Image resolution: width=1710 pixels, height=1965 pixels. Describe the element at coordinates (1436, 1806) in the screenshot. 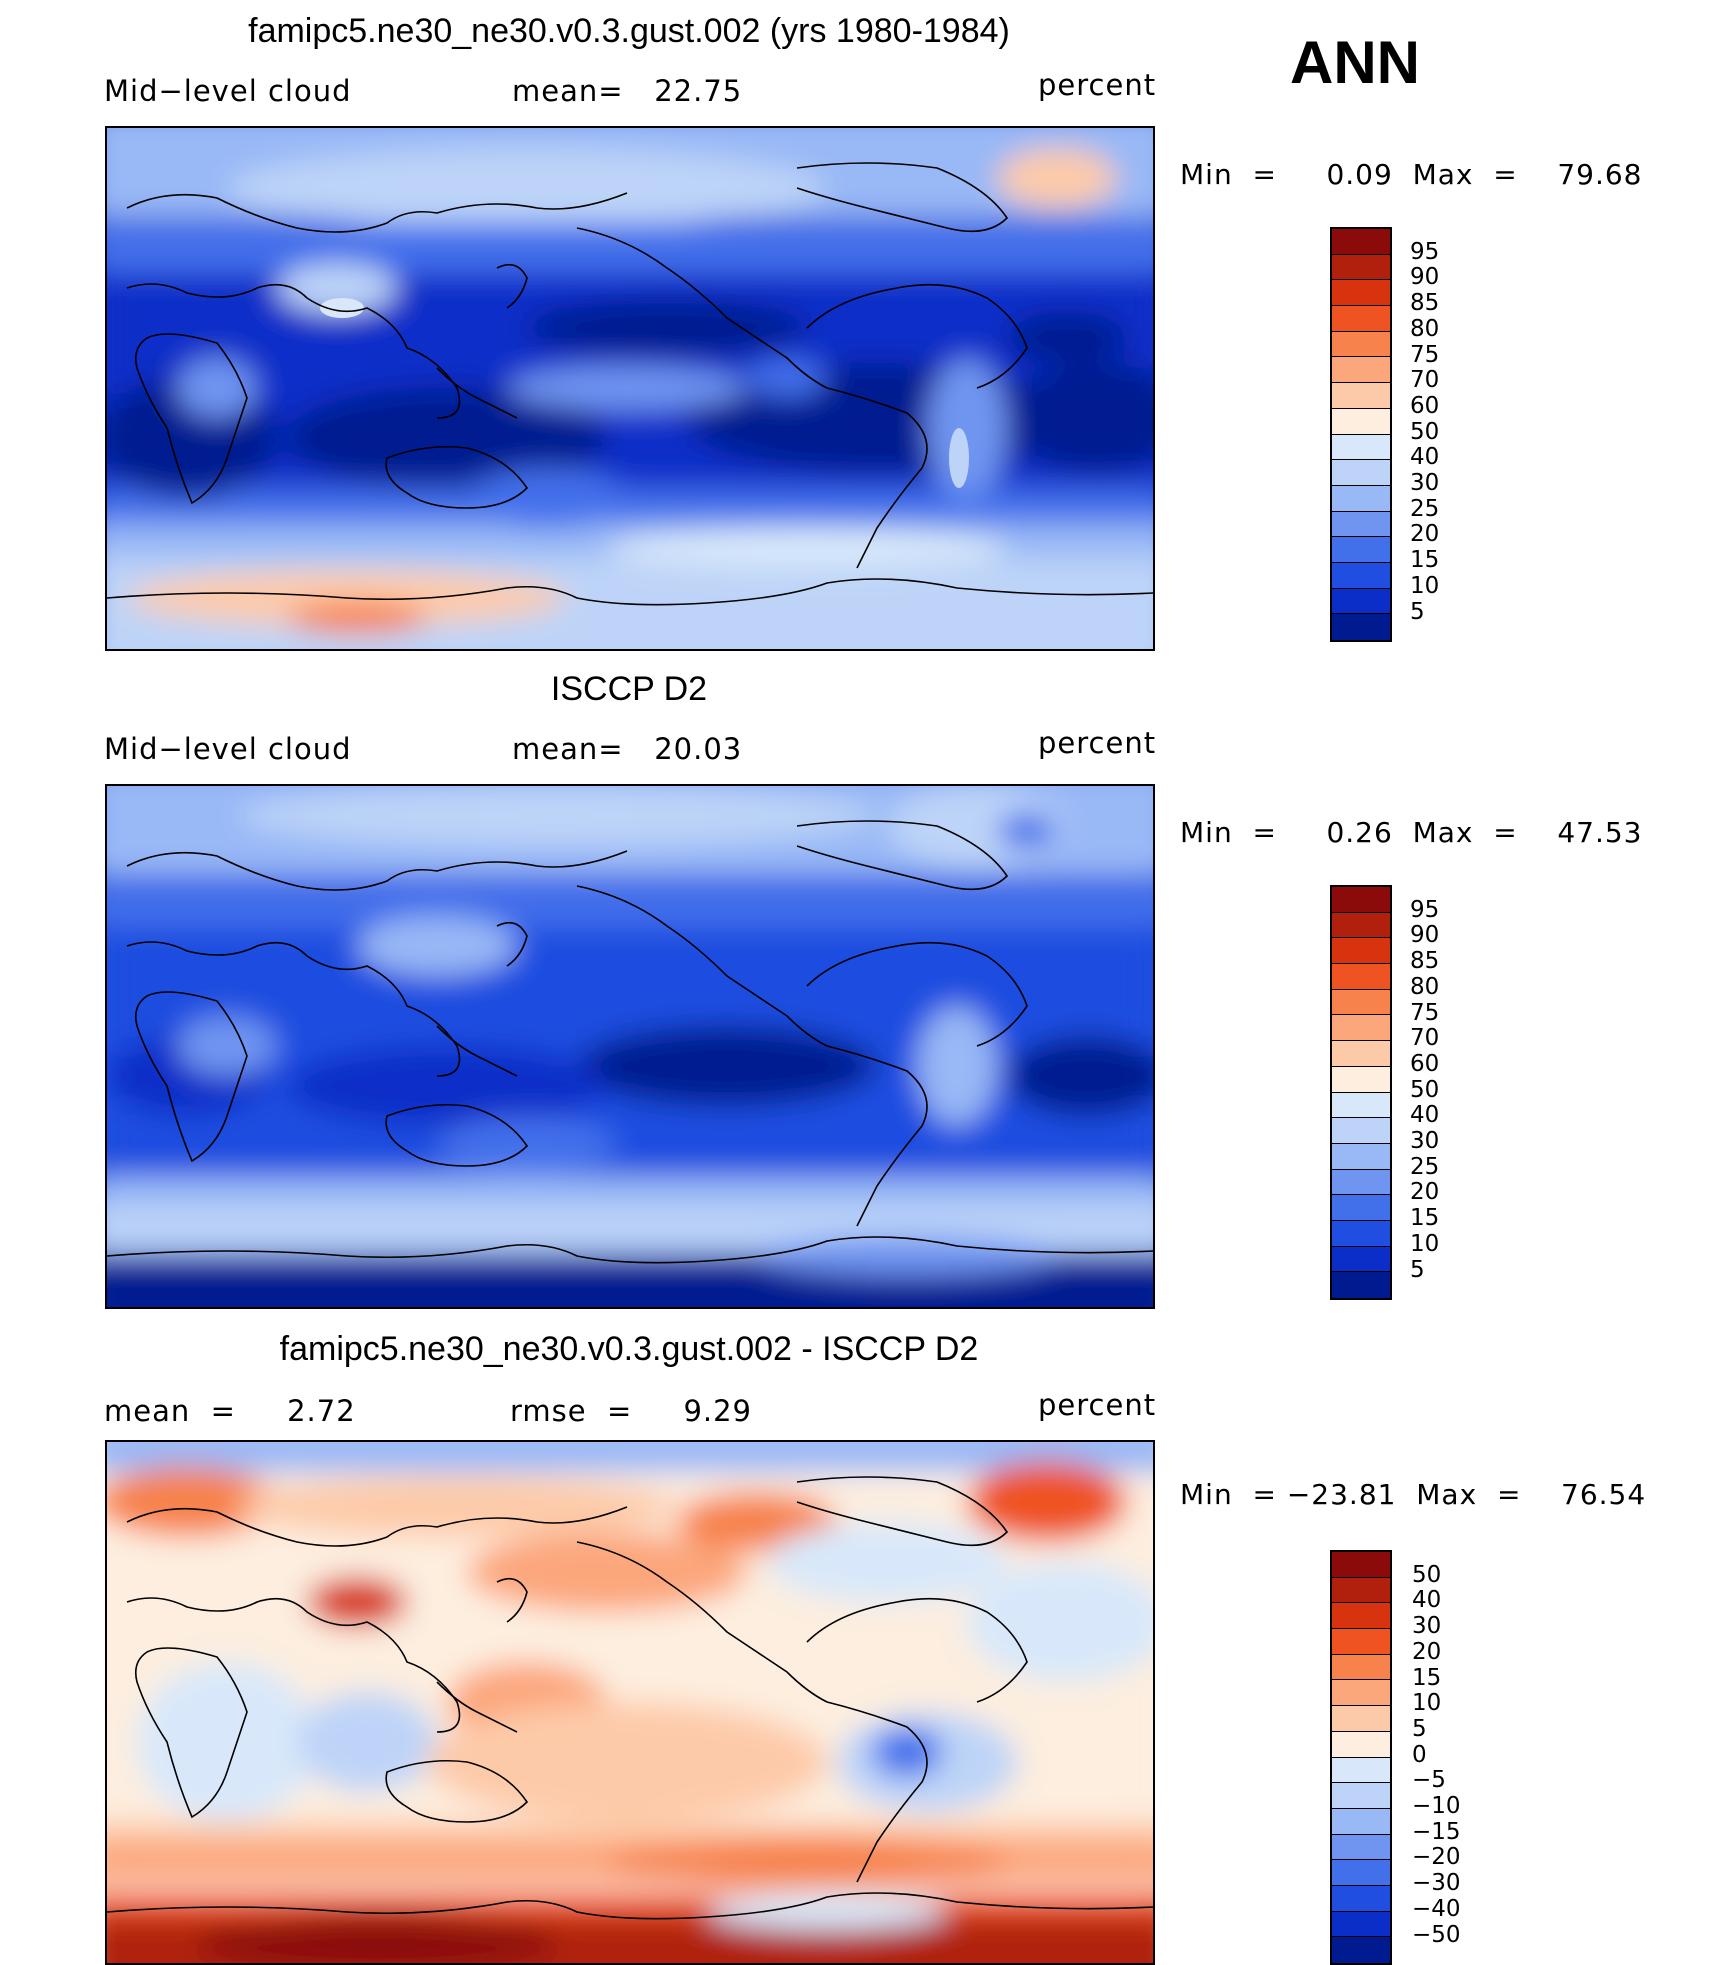

I see `colorbar-label: −10` at that location.